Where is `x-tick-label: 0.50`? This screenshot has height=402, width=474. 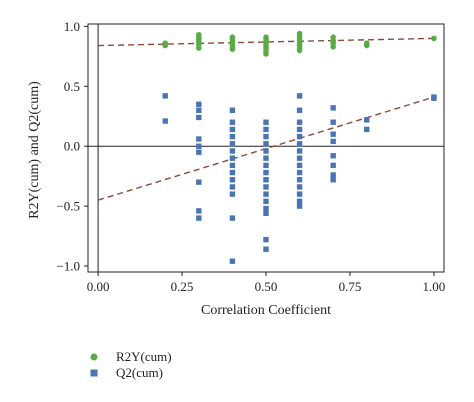 x-tick-label: 0.50 is located at coordinates (266, 286).